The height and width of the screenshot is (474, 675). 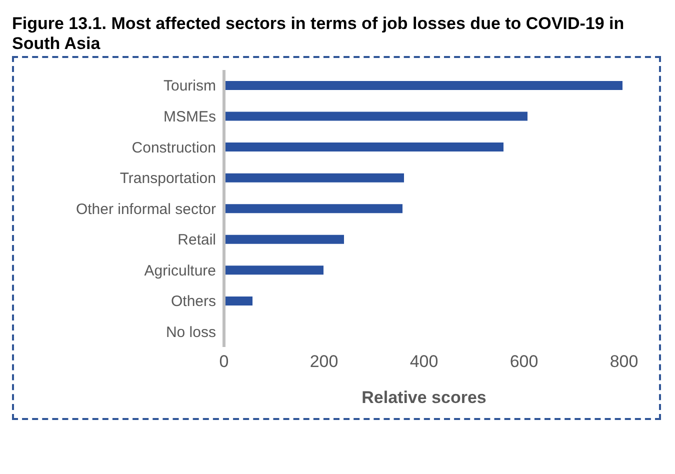 I want to click on x-tick-label: 600, so click(x=524, y=362).